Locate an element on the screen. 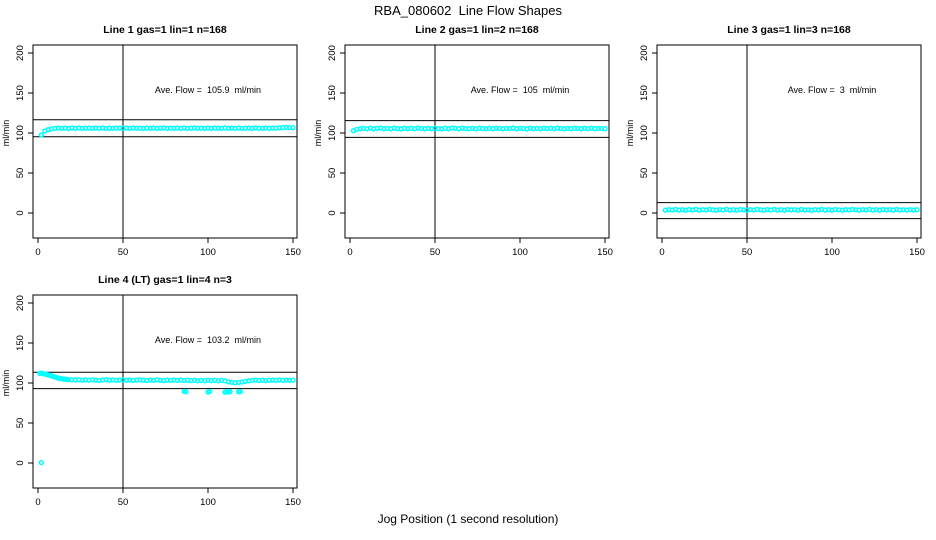 This screenshot has height=540, width=936. subplot-title-line-3: Line 3 gas=1 lin=3 n=168 is located at coordinates (789, 30).